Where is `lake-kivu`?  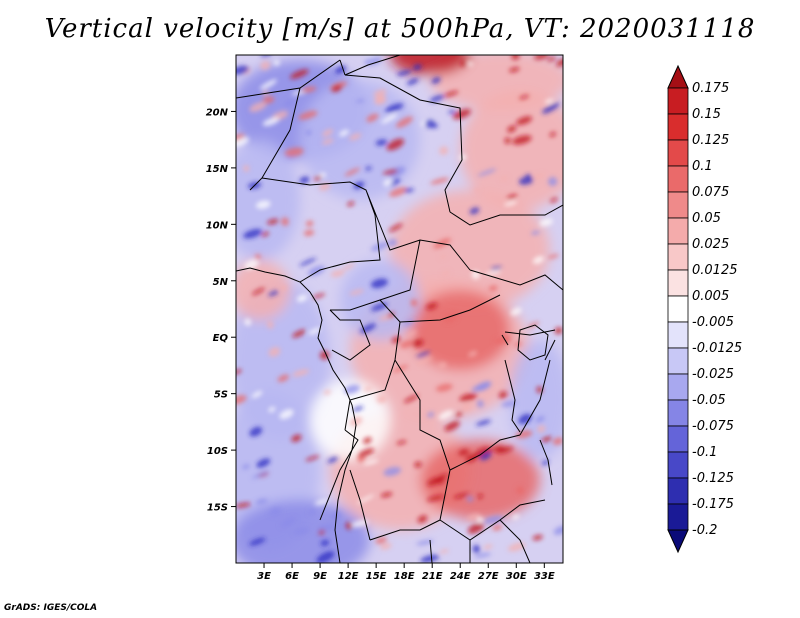
lake-kivu is located at coordinates (505, 340).